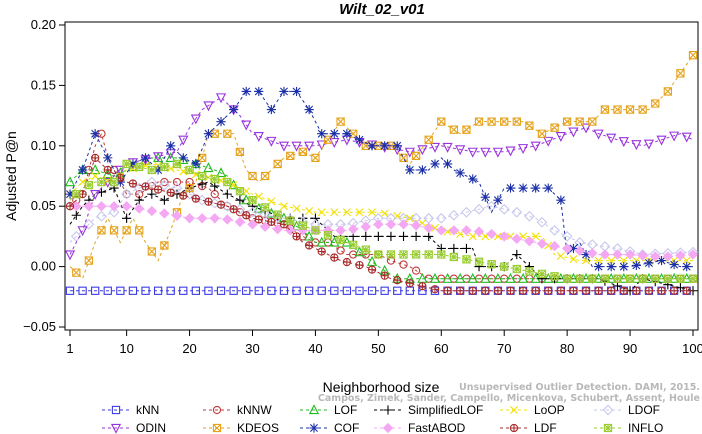  What do you see at coordinates (692, 348) in the screenshot?
I see `x-tick-label: 100` at bounding box center [692, 348].